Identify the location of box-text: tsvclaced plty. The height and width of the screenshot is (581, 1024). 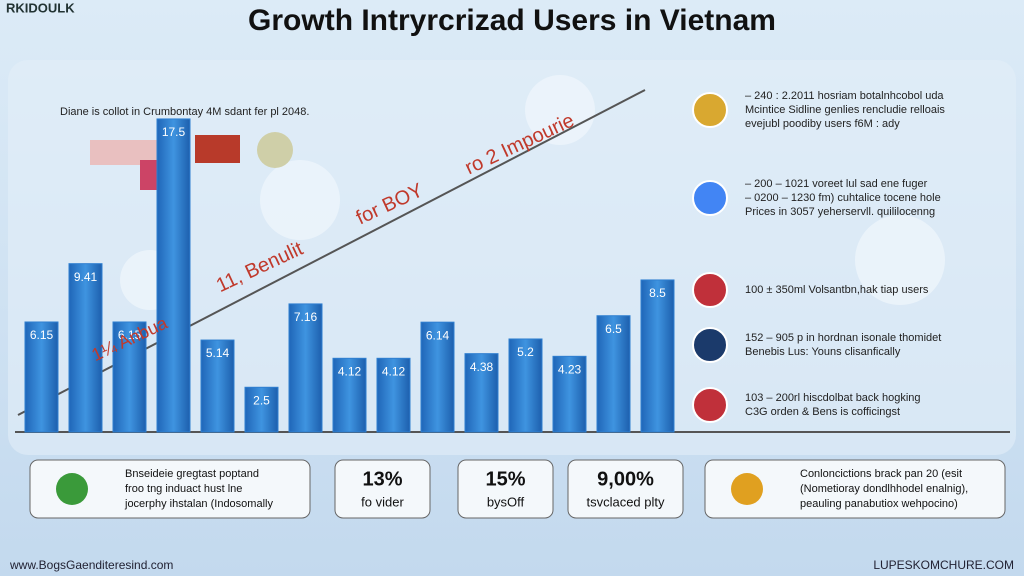
(625, 501).